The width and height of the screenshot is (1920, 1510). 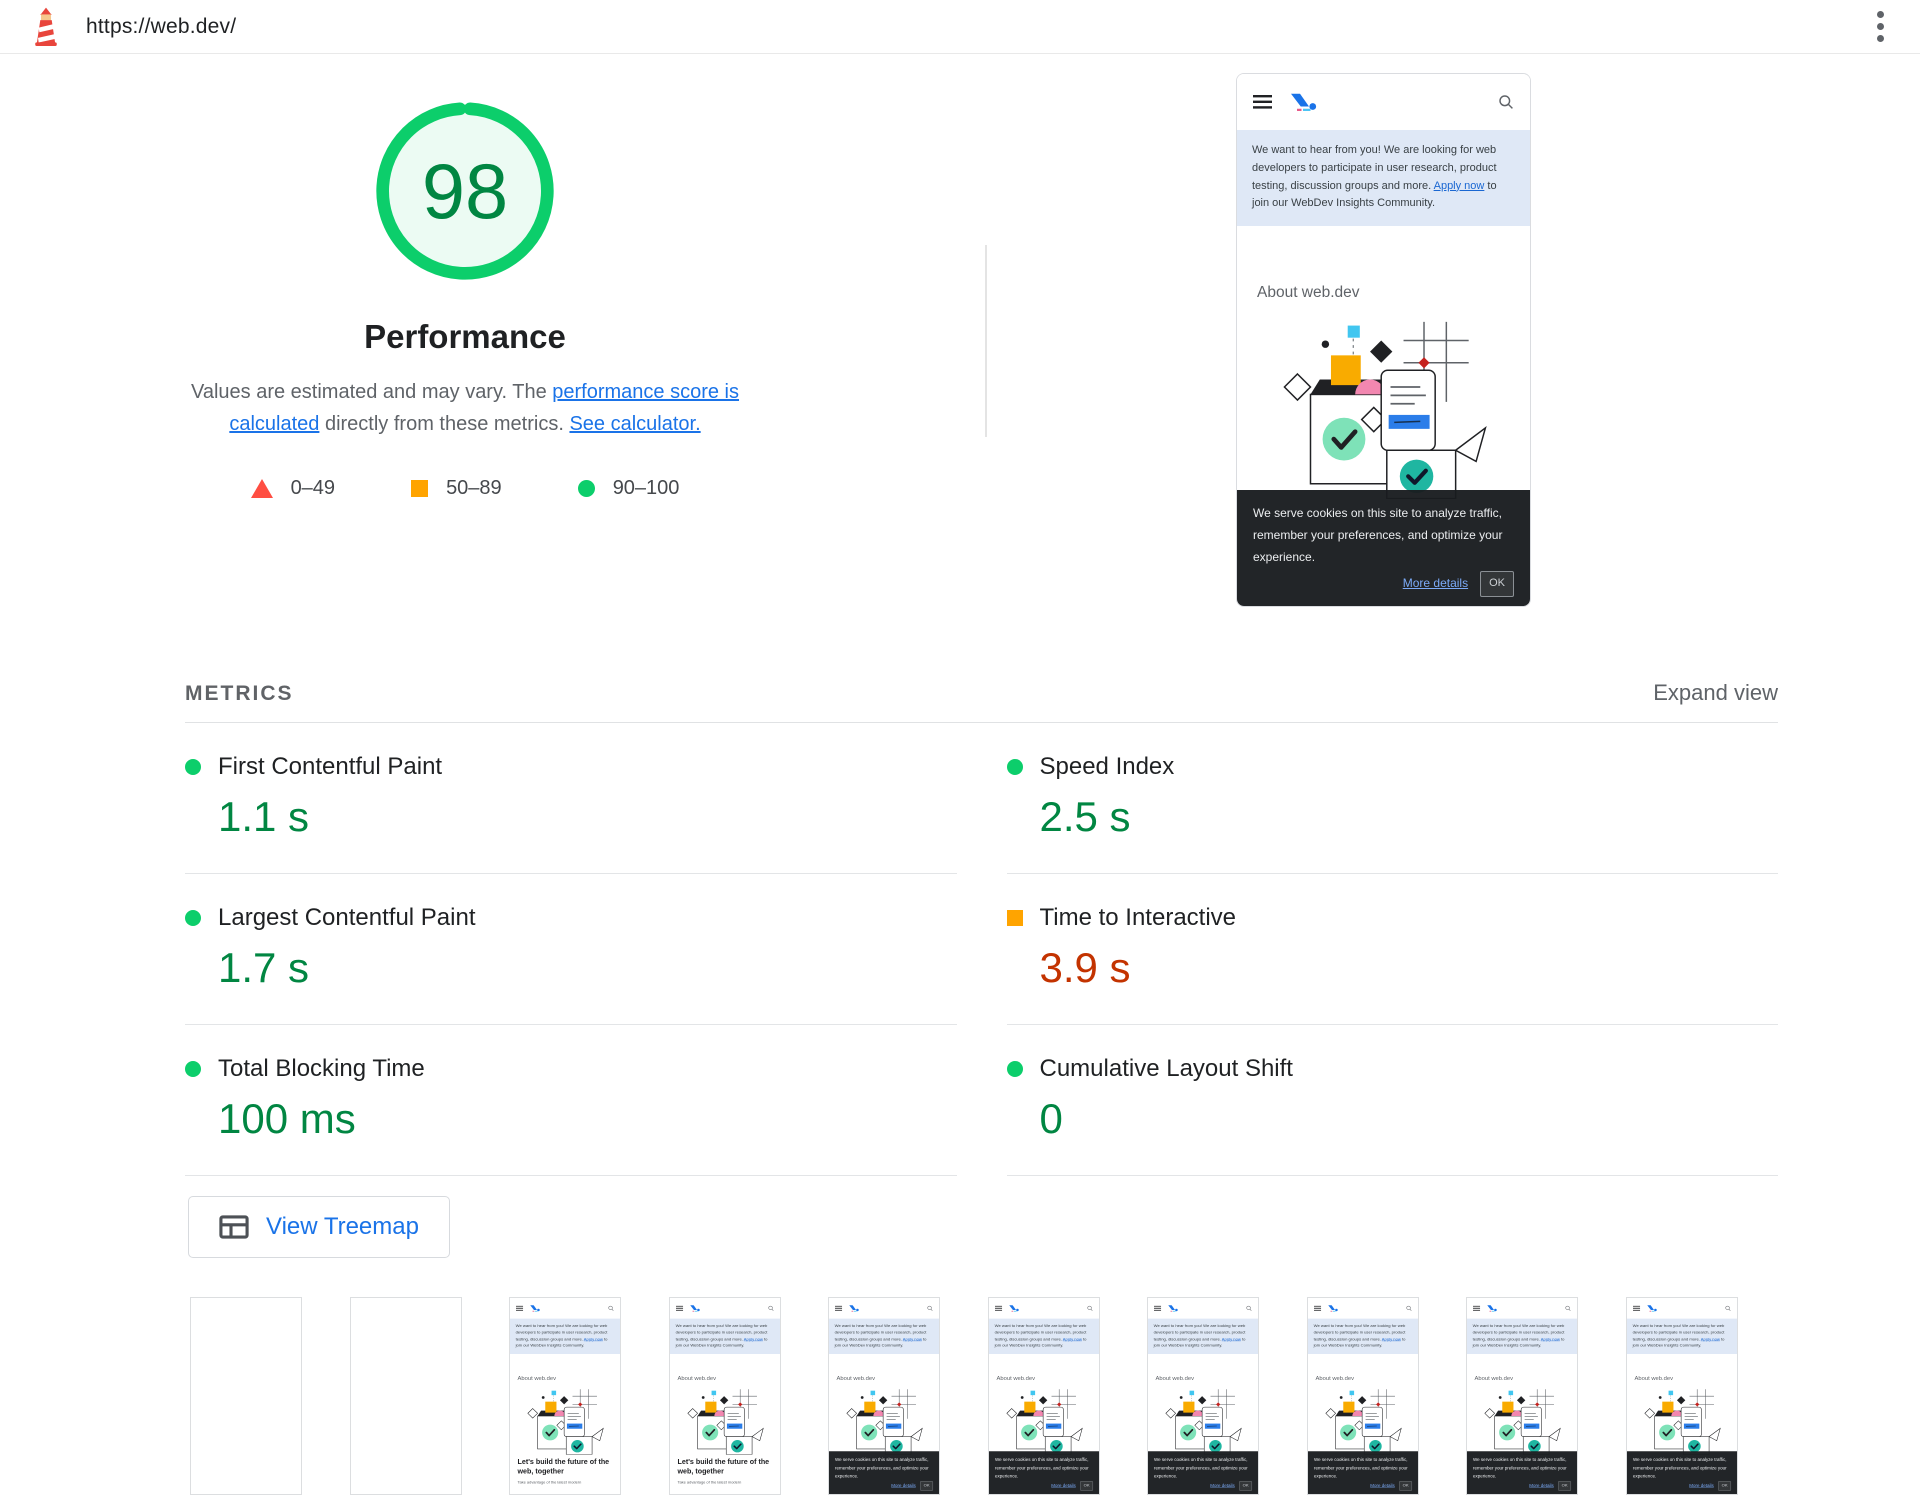 I want to click on metrics-heading: METRICS, so click(x=239, y=693).